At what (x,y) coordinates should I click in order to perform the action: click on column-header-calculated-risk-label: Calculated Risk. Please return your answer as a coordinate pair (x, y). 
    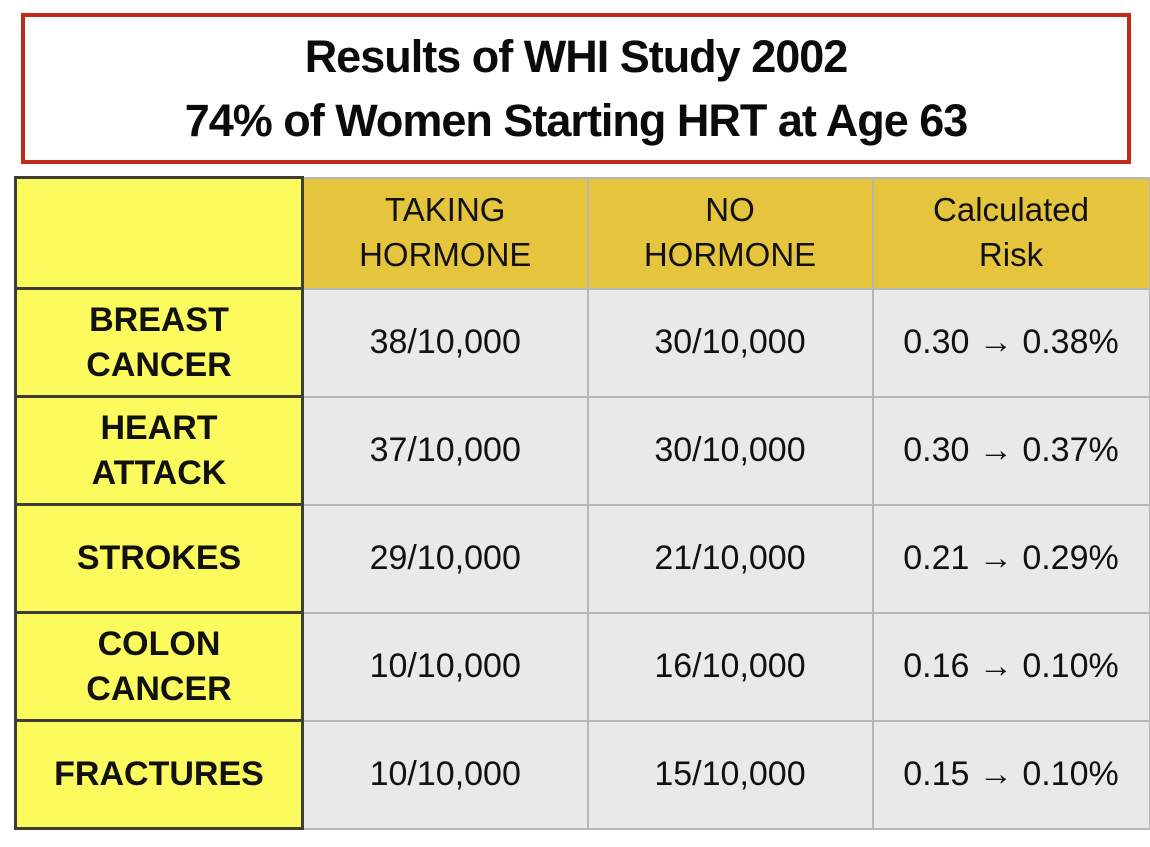
    Looking at the image, I should click on (1011, 232).